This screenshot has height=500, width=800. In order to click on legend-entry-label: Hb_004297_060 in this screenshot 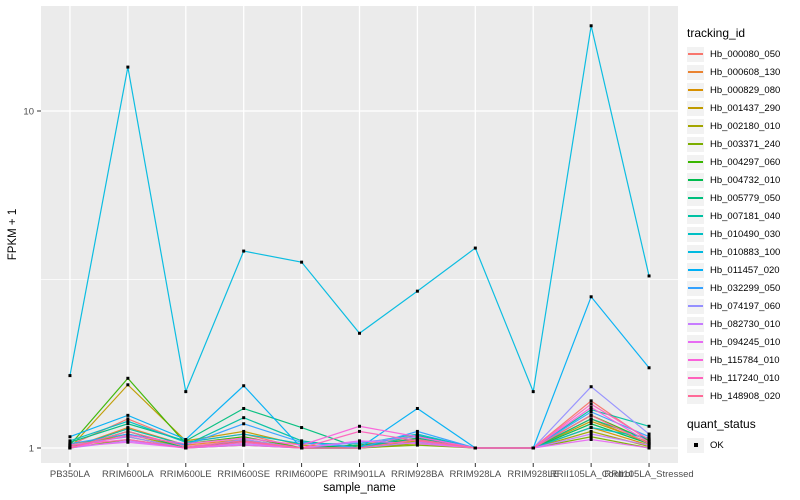, I will do `click(745, 162)`.